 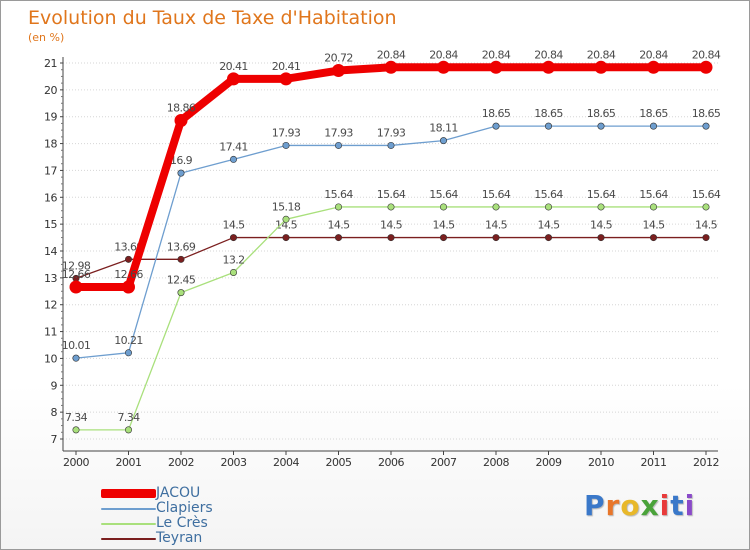 I want to click on y-tick-label: 19, so click(x=50, y=117).